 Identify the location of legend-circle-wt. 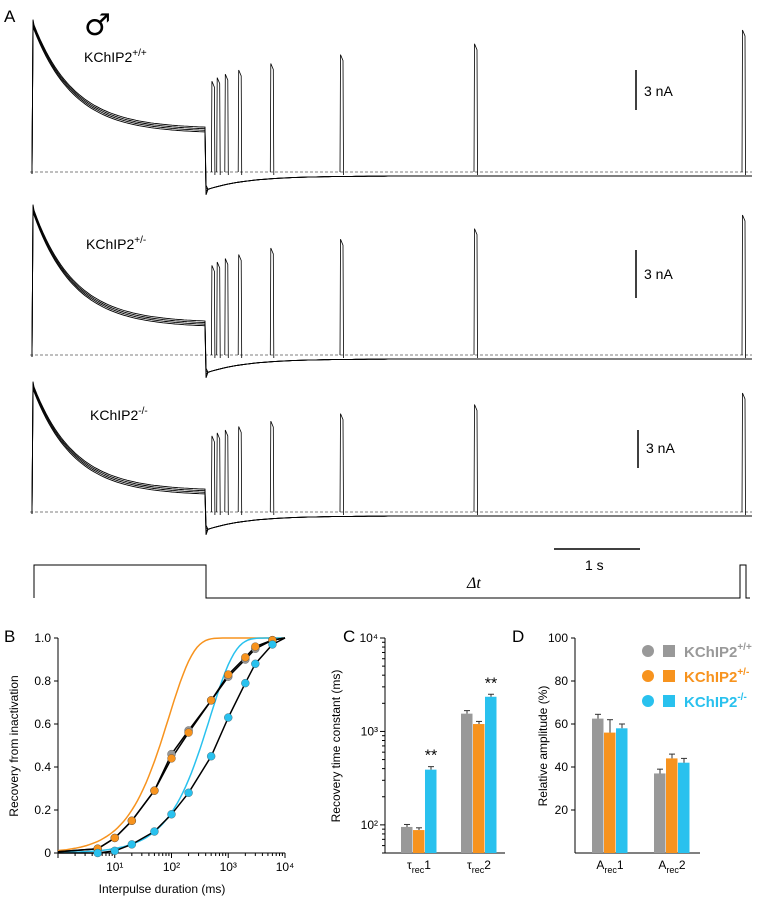
(648, 651).